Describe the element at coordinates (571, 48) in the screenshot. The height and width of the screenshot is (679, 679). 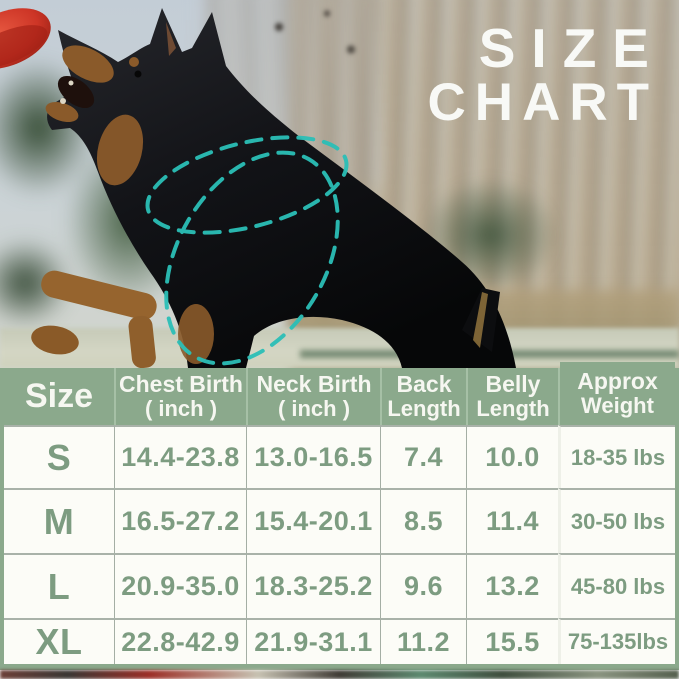
I see `title-line-size: SIZE` at that location.